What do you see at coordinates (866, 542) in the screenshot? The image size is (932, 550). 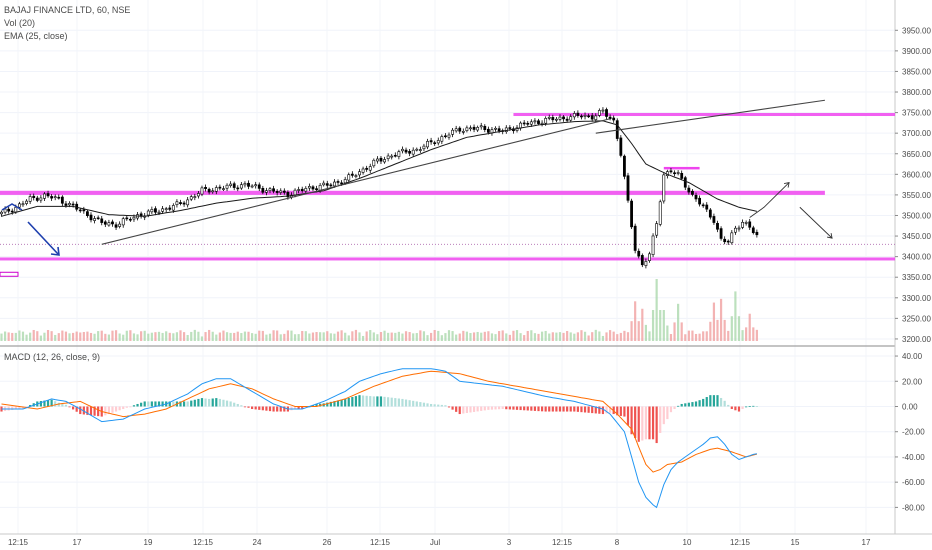 I see `time-tick-label: 17` at bounding box center [866, 542].